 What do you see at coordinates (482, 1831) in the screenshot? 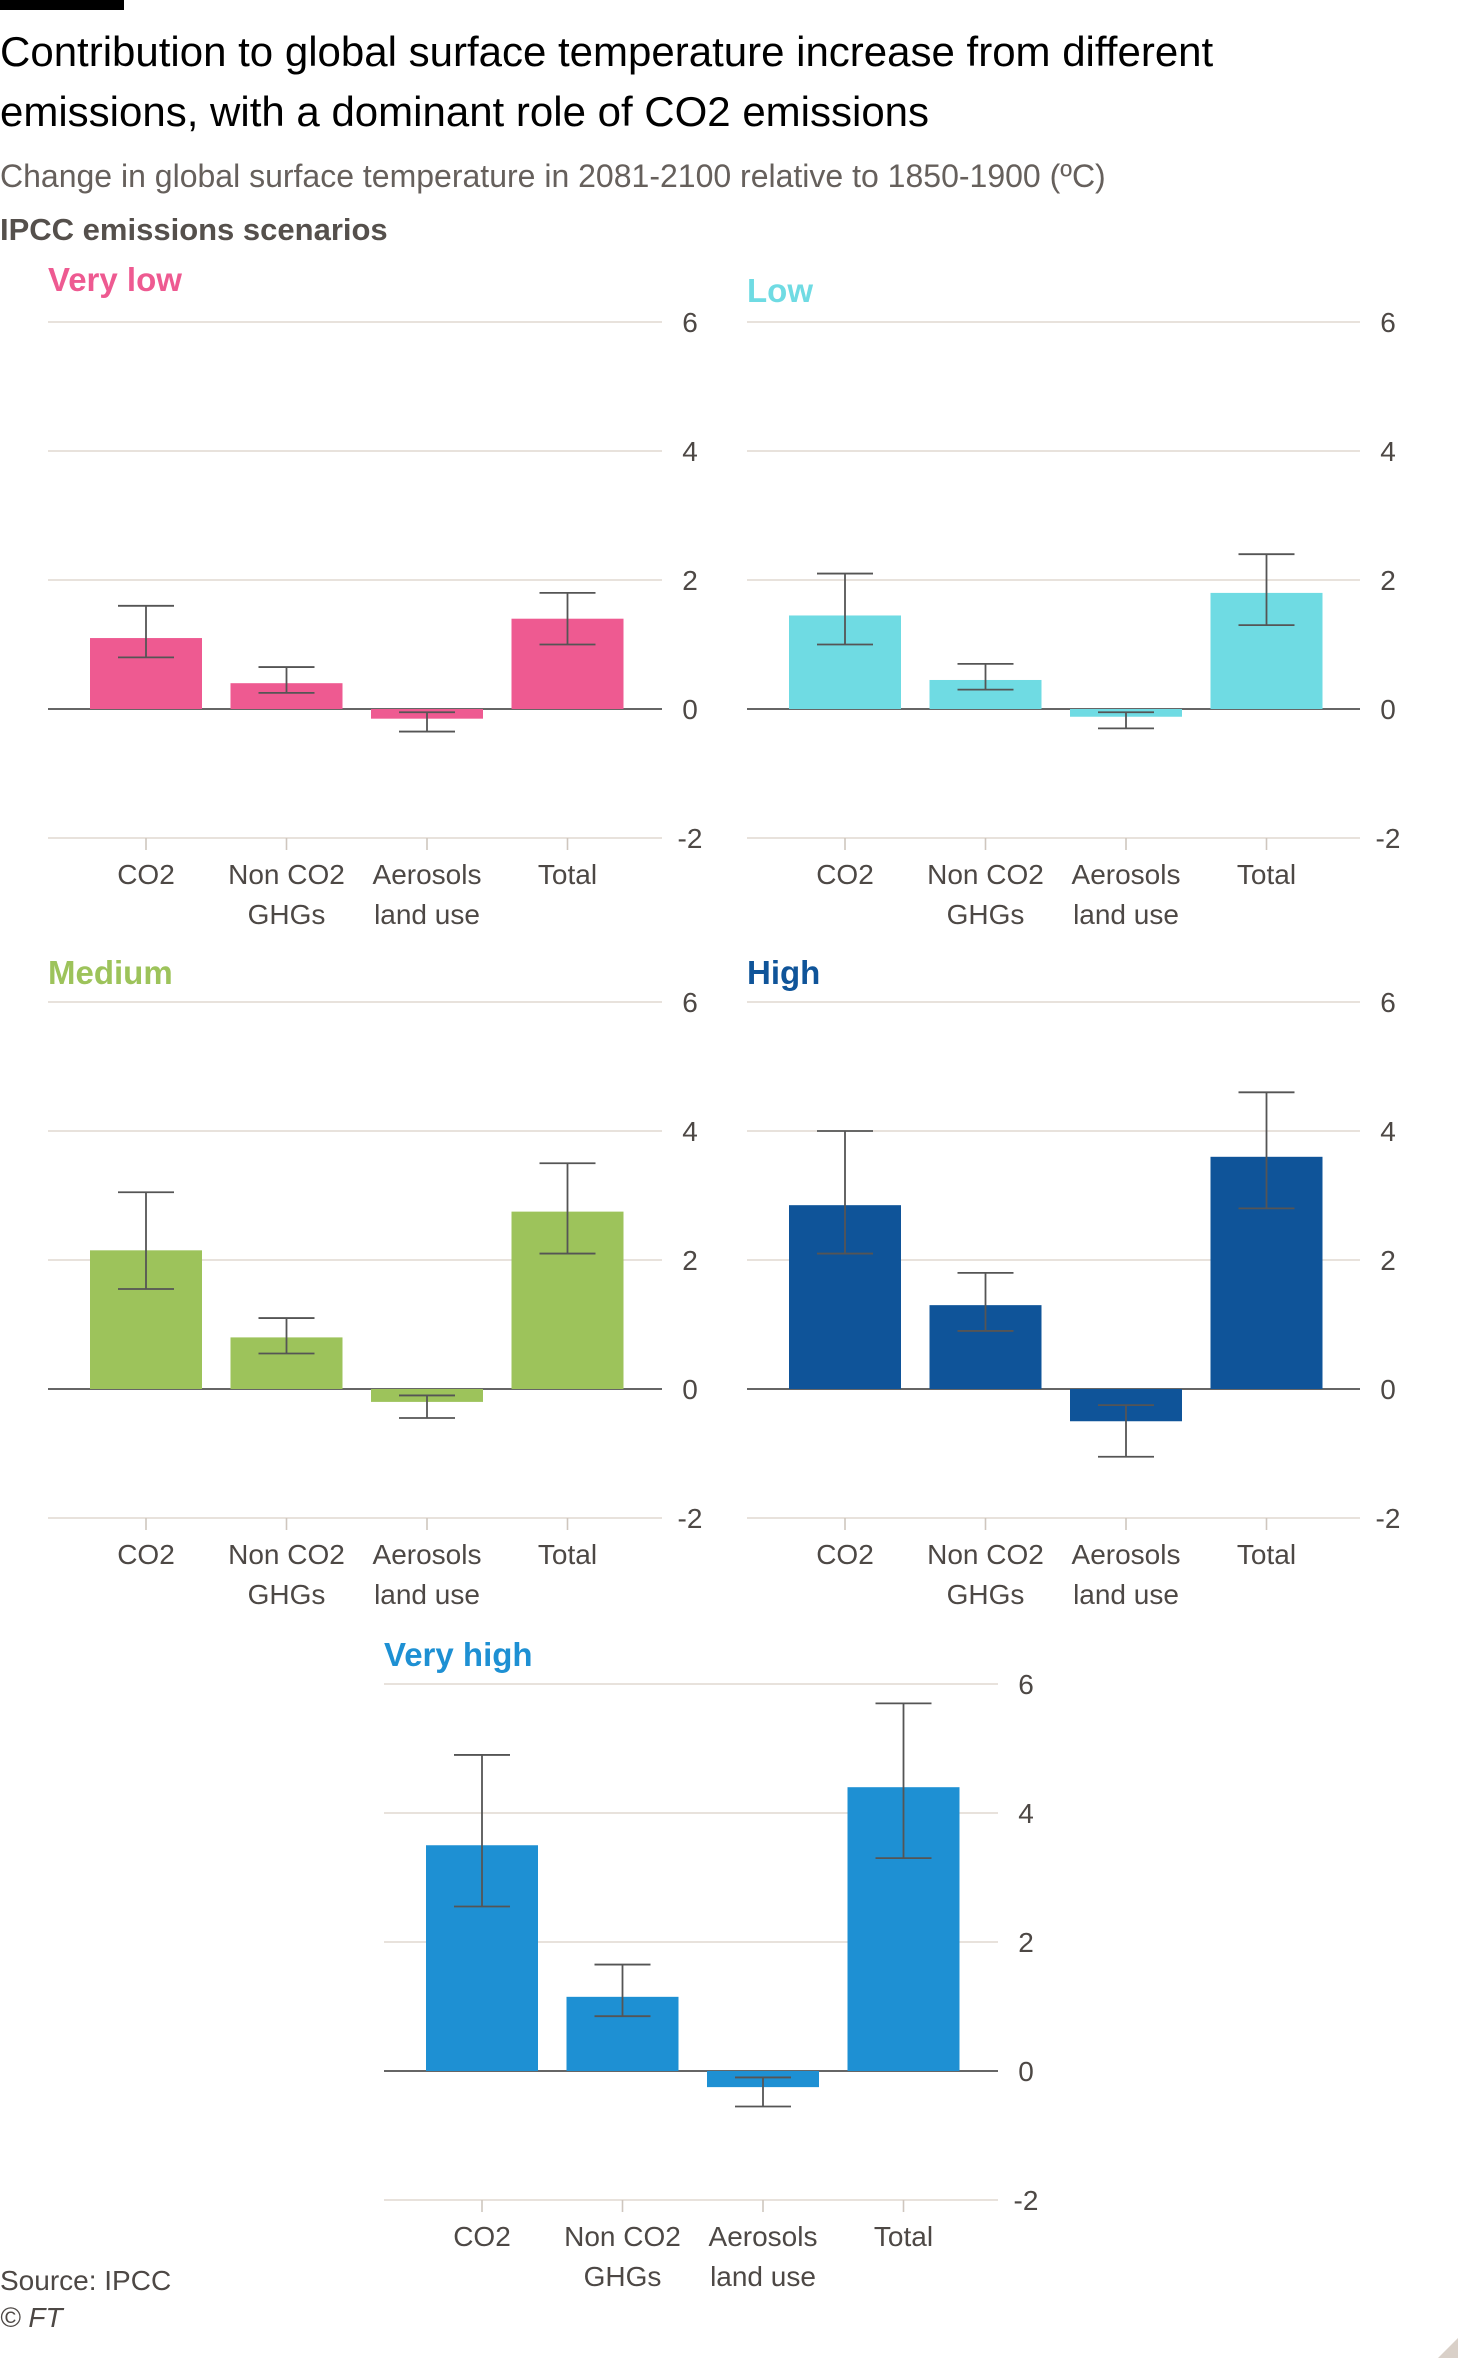
I see `error-bar-very-high-co2` at bounding box center [482, 1831].